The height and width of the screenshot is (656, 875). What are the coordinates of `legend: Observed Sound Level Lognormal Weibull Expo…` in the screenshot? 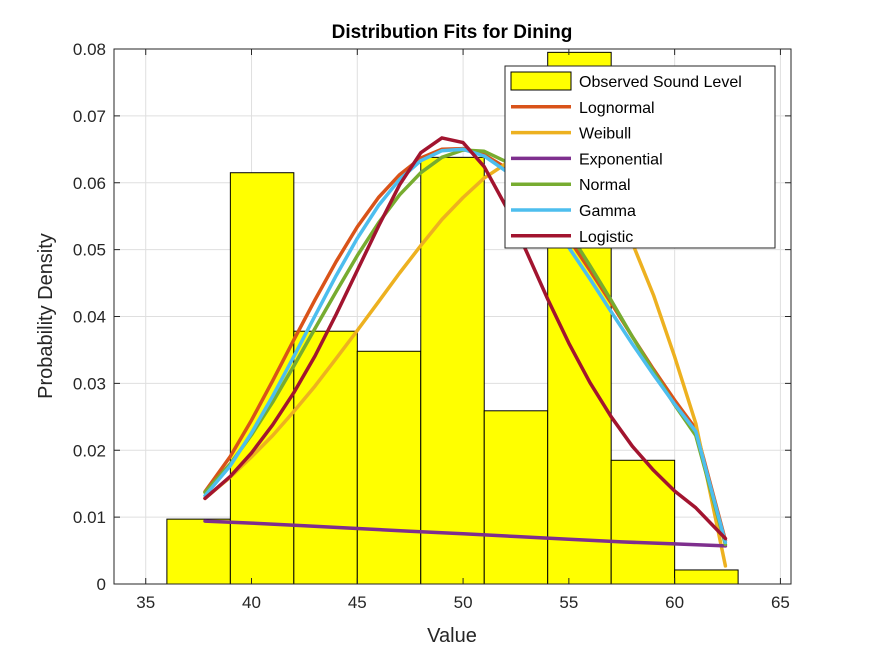 It's located at (640, 157).